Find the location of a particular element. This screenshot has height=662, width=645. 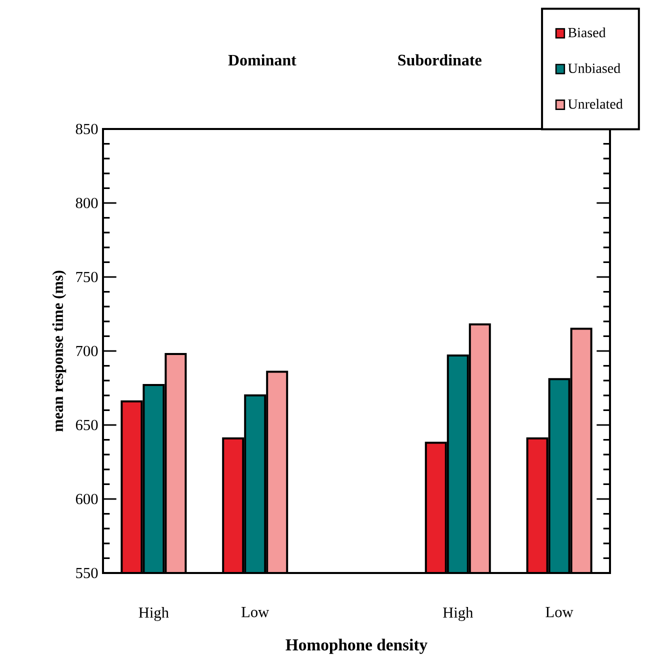

text: Subordinate is located at coordinates (440, 60).